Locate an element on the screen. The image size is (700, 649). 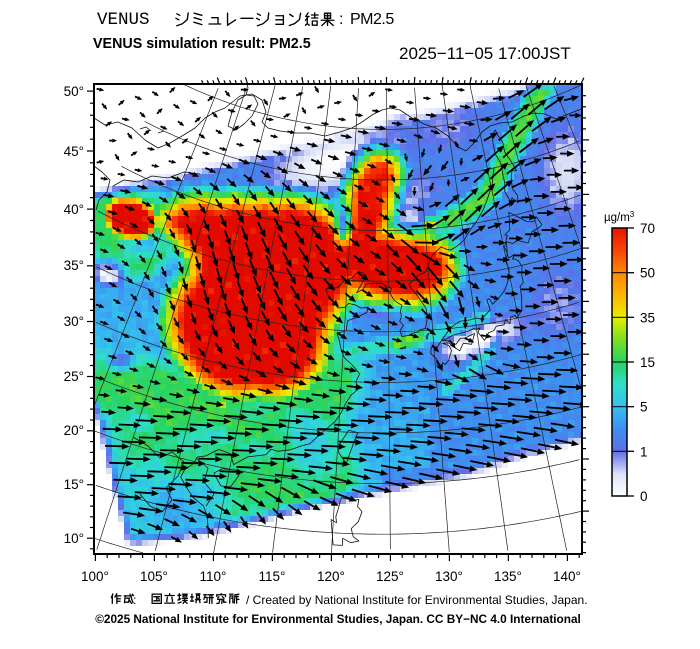
svg-text: 30° is located at coordinates (74, 321).